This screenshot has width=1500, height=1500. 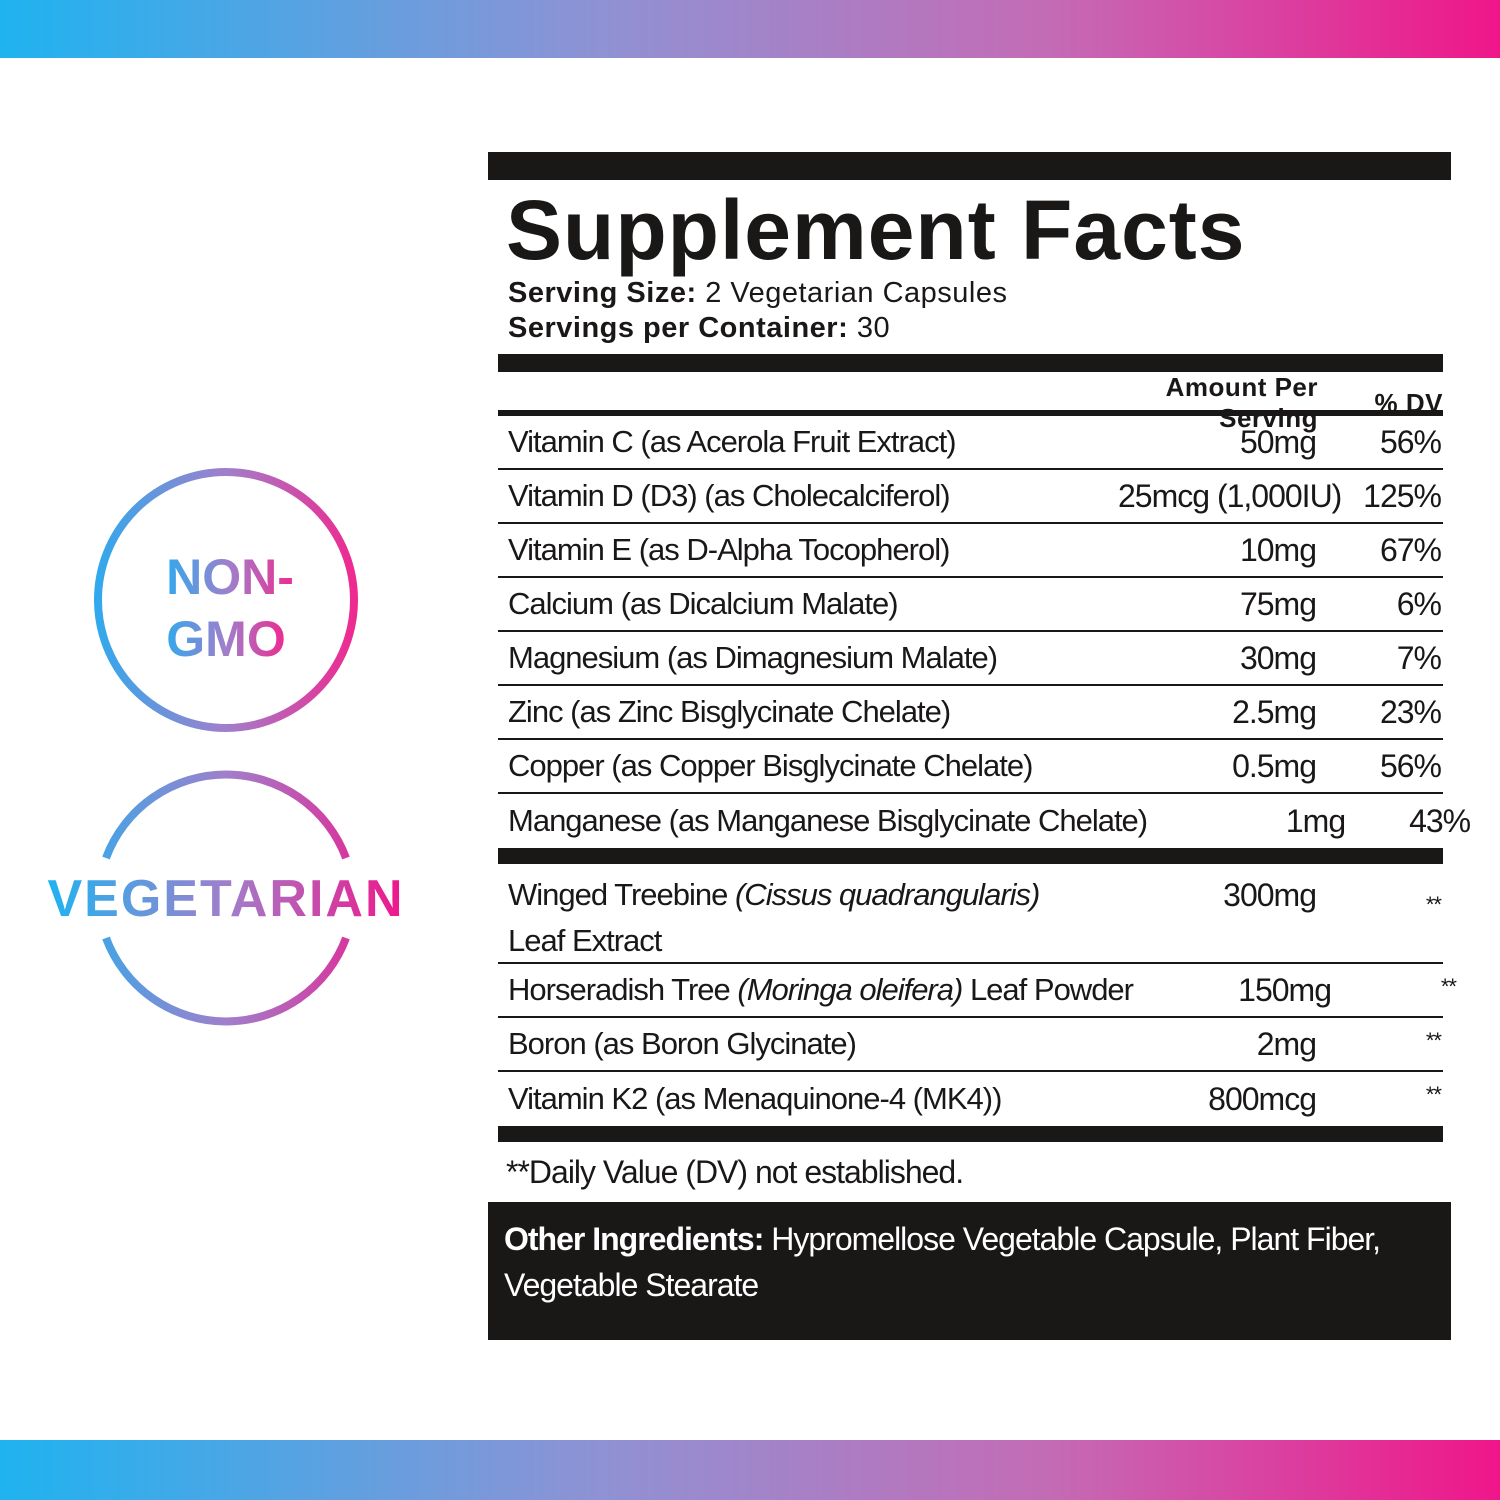 I want to click on label-title: Supplement Facts, so click(x=876, y=230).